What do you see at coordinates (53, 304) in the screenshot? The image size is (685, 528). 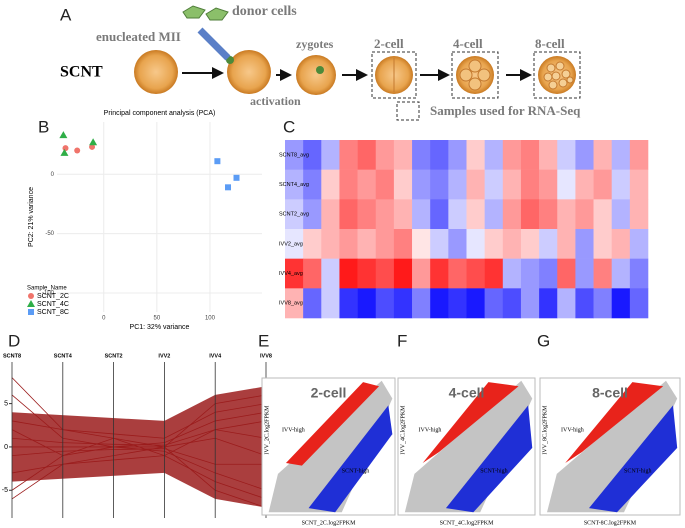 I see `legend-label: SCNT_4C` at bounding box center [53, 304].